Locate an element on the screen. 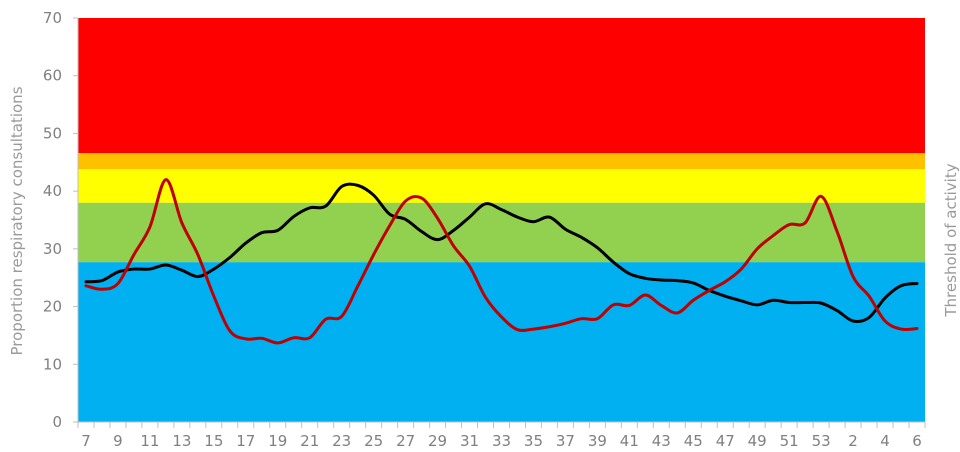 This screenshot has height=452, width=960. x-tick-label: 9 is located at coordinates (118, 441).